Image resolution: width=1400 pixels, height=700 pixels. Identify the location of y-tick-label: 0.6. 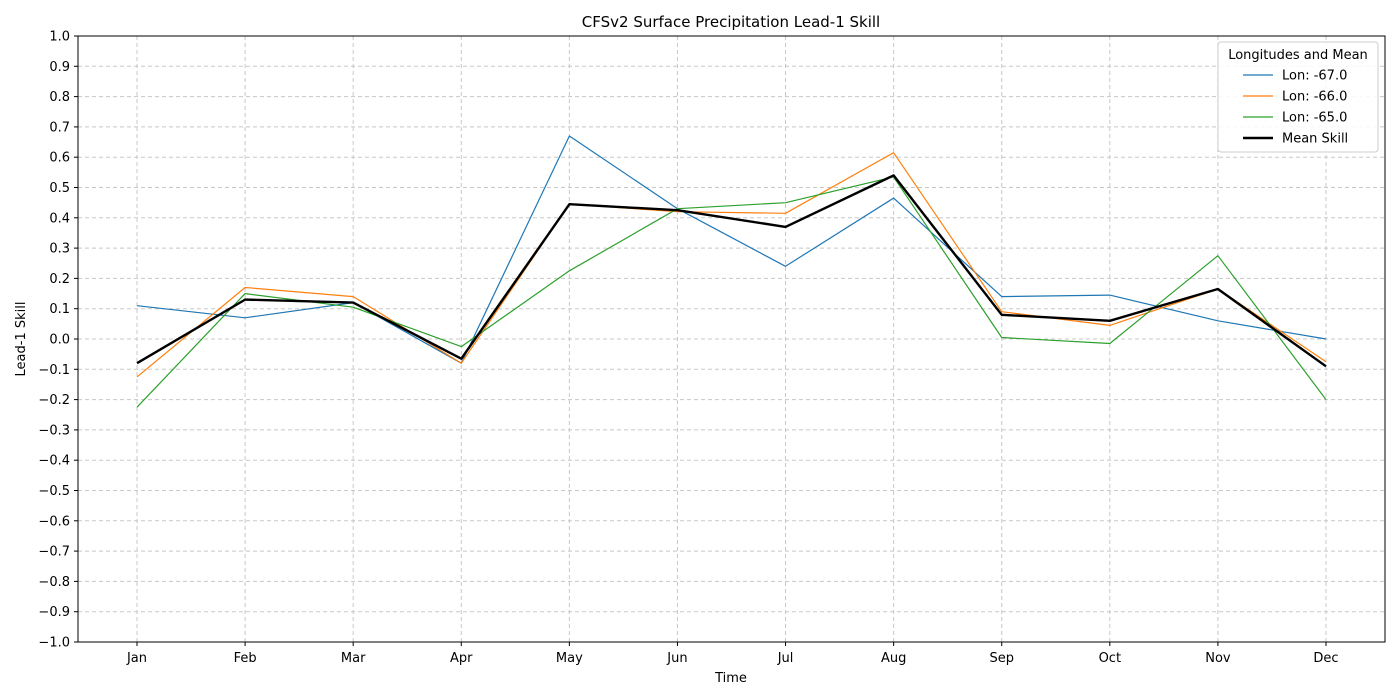
(59, 158).